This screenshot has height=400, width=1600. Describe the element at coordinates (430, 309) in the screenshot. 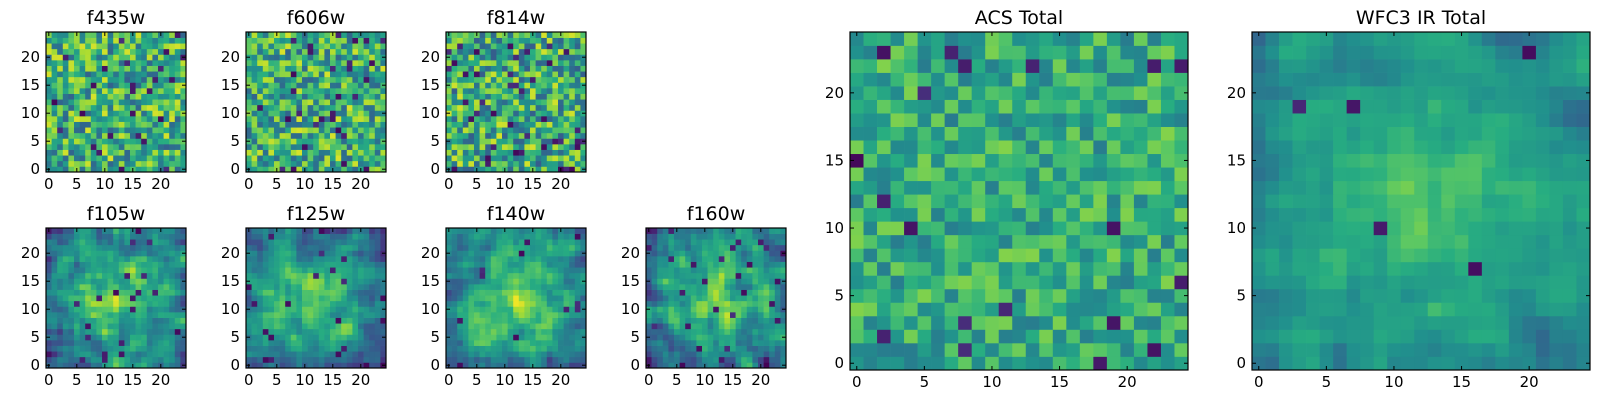

I see `y-tick-label: 10` at that location.